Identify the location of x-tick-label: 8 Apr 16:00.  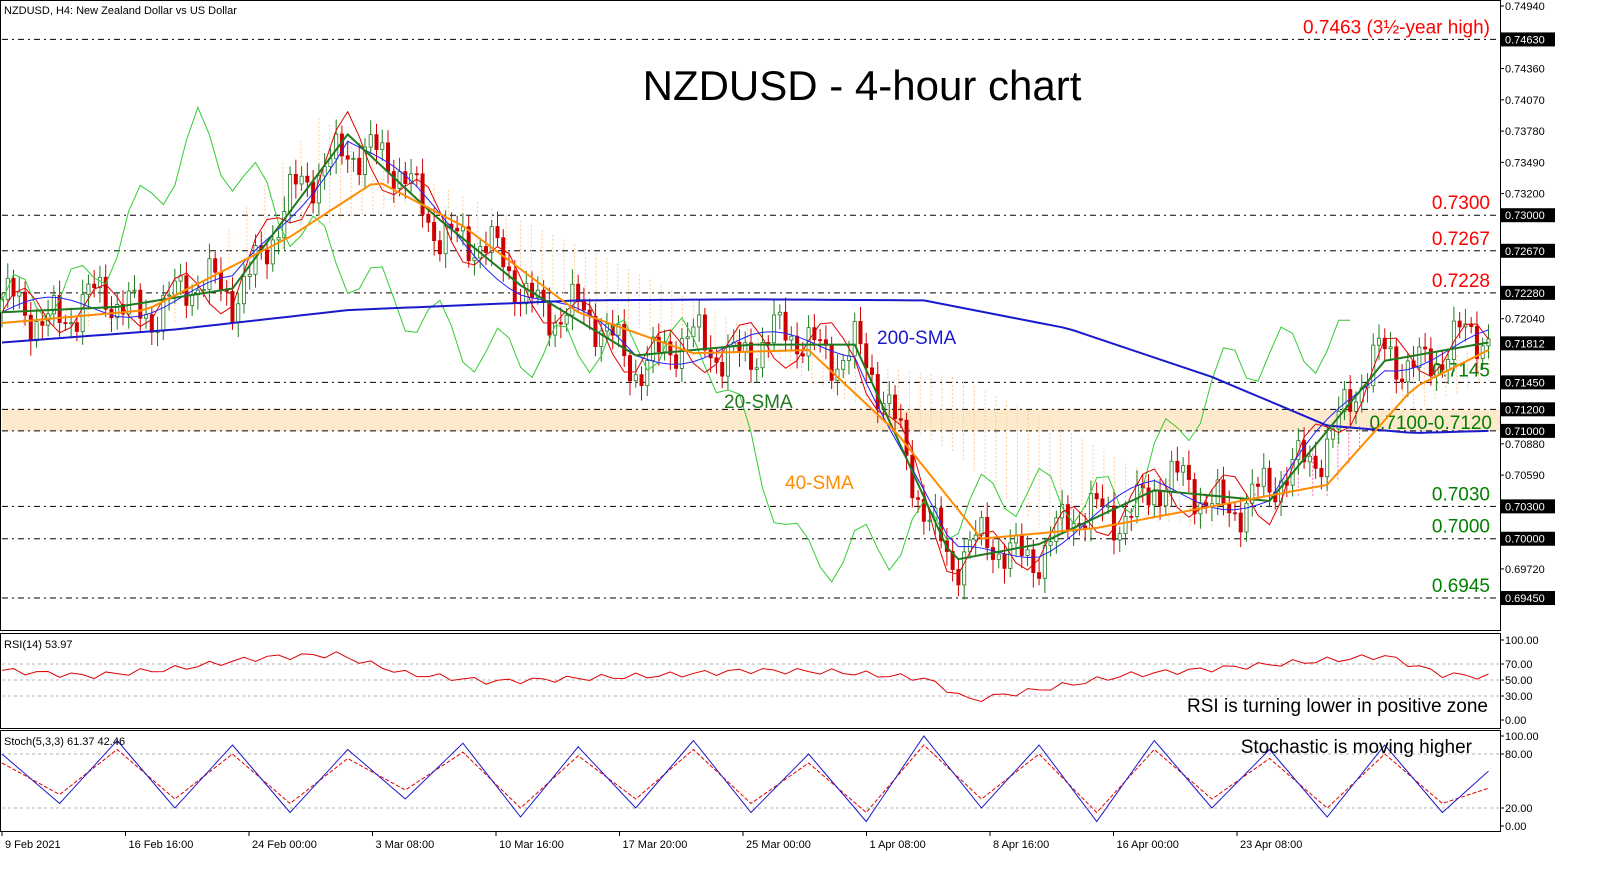
(1021, 845).